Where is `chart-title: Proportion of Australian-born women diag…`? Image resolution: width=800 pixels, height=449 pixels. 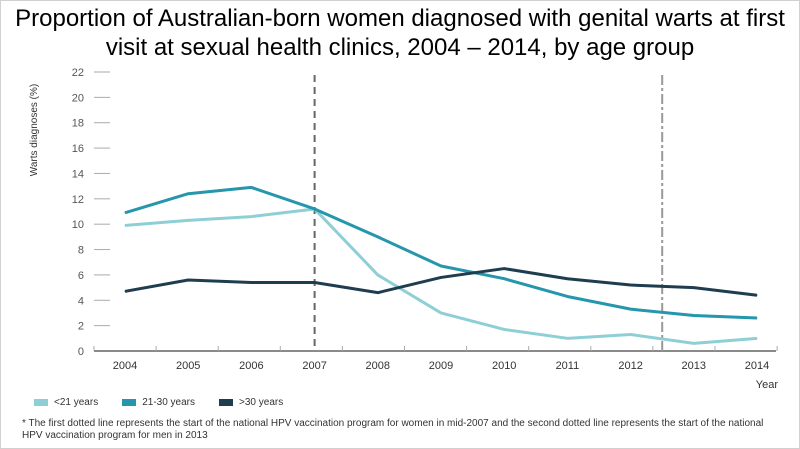
chart-title: Proportion of Australian-born women diag… is located at coordinates (400, 33).